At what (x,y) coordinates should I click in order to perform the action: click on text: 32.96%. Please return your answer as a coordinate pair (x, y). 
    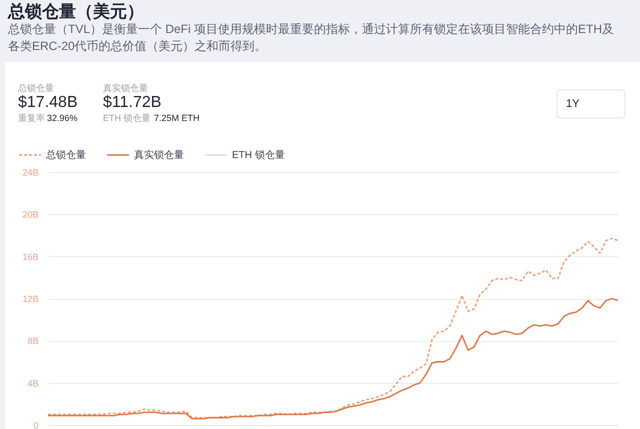
    Looking at the image, I should click on (62, 118).